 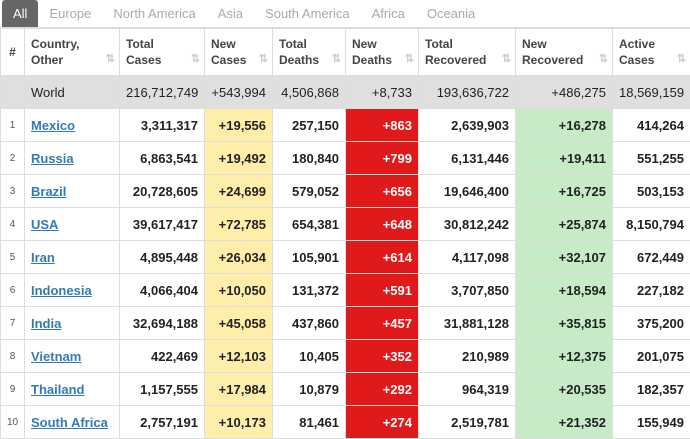 What do you see at coordinates (52, 158) in the screenshot?
I see `country-link: Russia` at bounding box center [52, 158].